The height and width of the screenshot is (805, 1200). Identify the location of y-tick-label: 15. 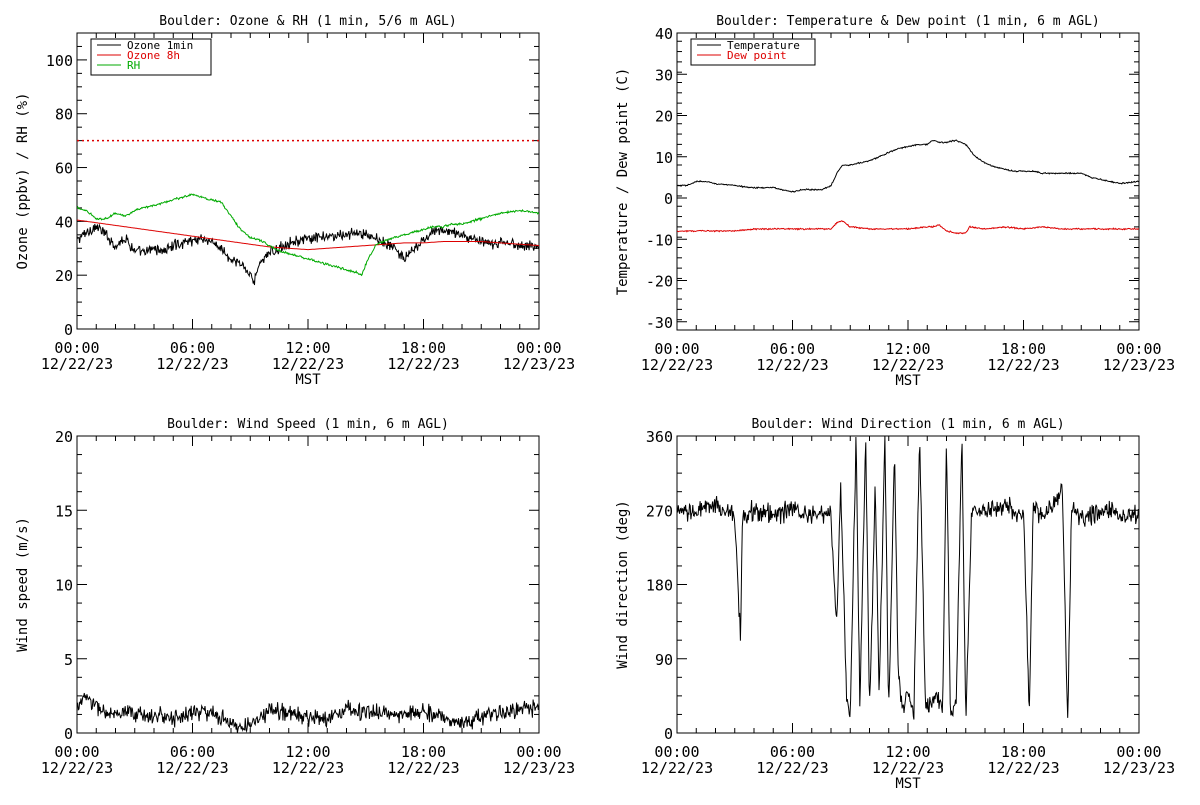
(64, 511).